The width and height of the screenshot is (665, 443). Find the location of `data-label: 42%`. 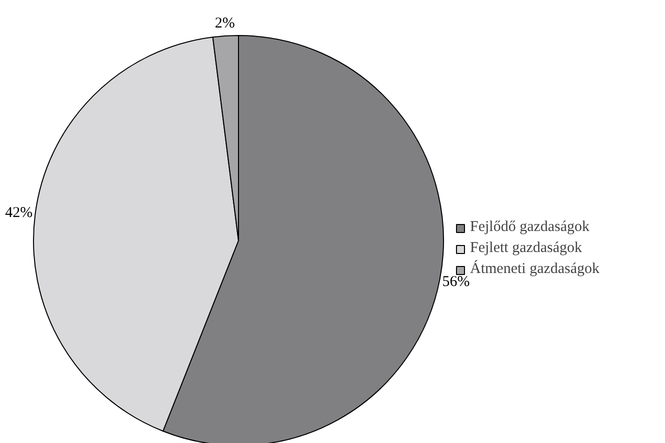

data-label: 42% is located at coordinates (19, 212).